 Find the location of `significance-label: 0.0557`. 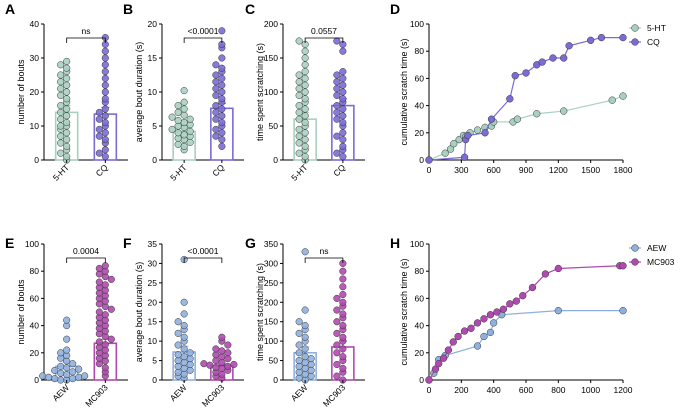

significance-label: 0.0557 is located at coordinates (324, 31).